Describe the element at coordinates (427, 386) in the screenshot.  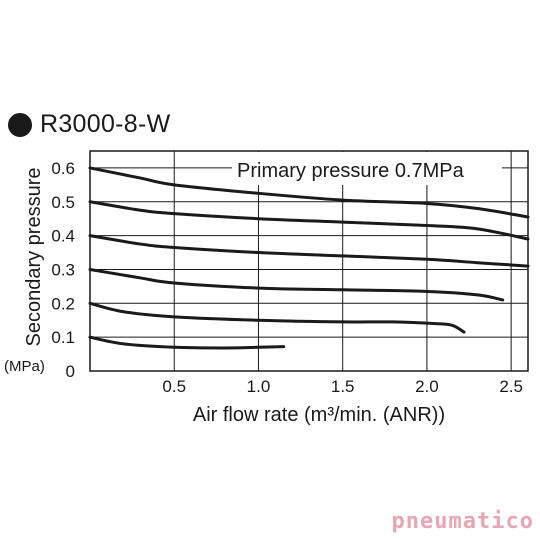
I see `x-tick-label: 2.0` at that location.